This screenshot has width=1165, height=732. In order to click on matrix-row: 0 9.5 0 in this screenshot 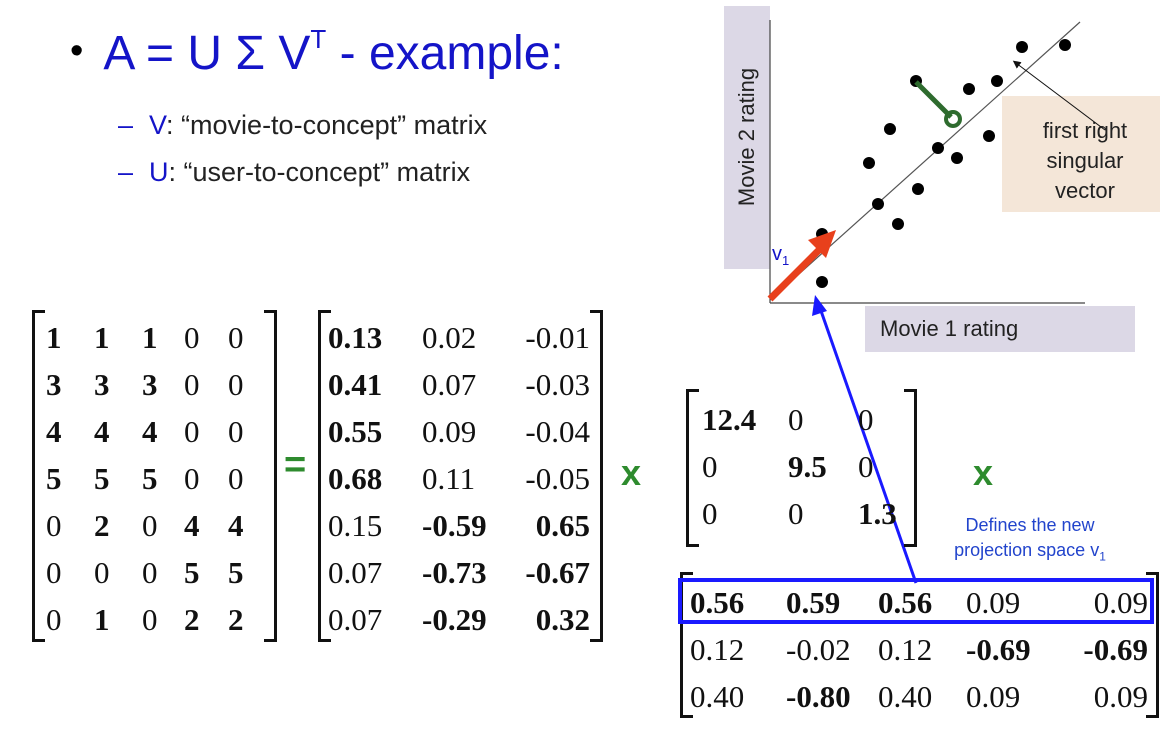, I will do `click(805, 466)`.